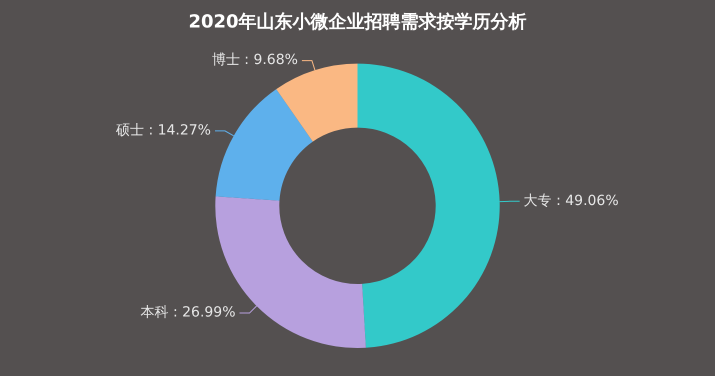  I want to click on data-label: : 9.68%, so click(271, 60).